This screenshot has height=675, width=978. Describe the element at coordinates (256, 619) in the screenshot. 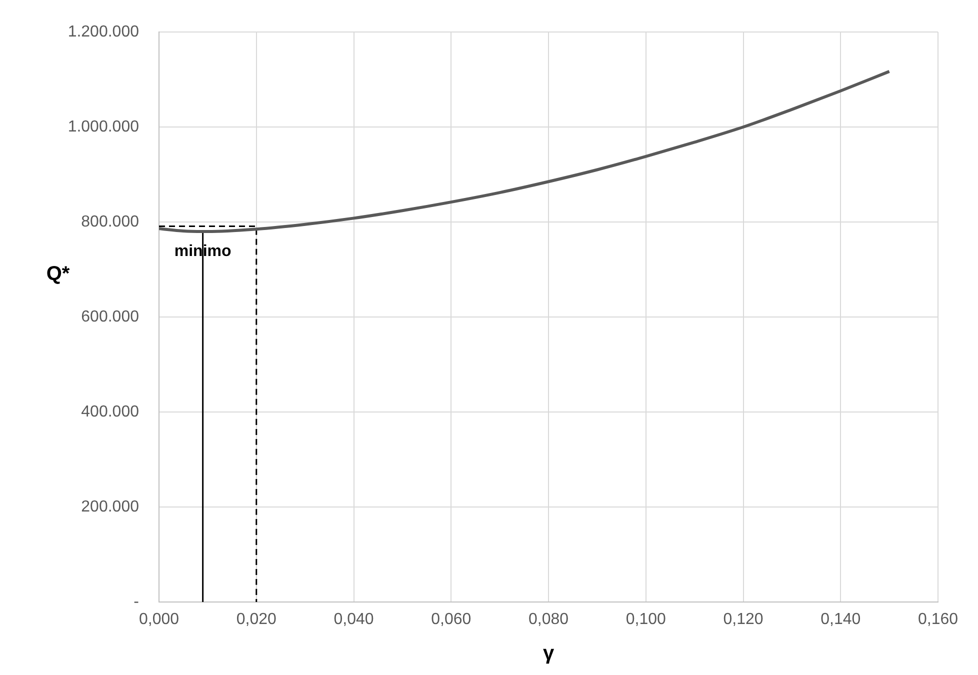

I see `x-tick-label: 0,020` at that location.